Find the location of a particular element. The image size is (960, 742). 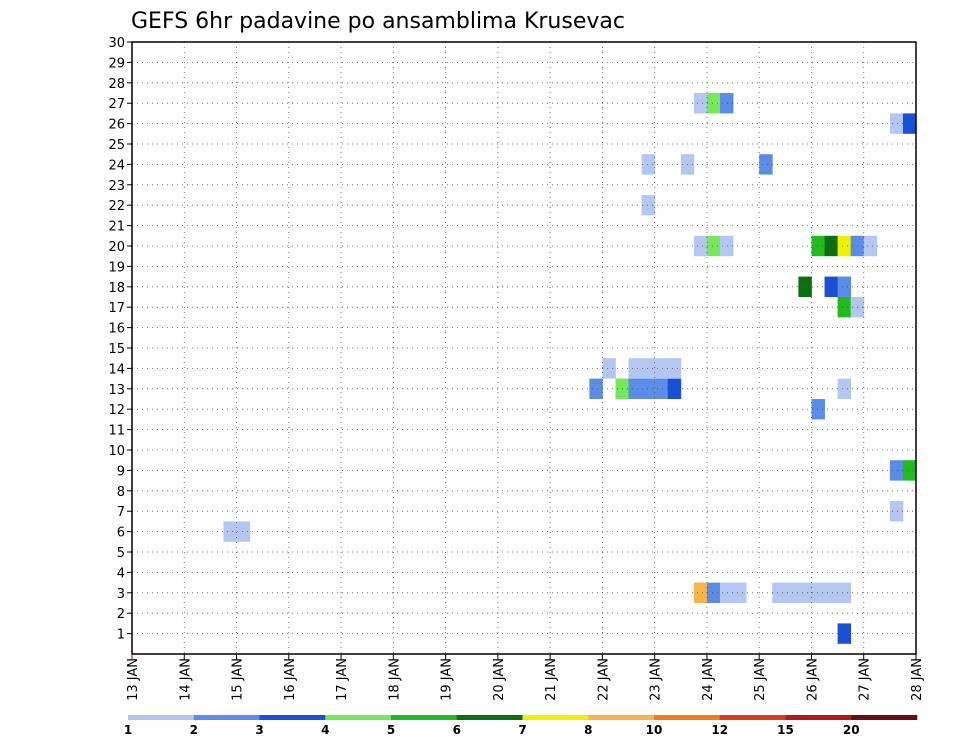

y-tick-label: 30 is located at coordinates (116, 43).